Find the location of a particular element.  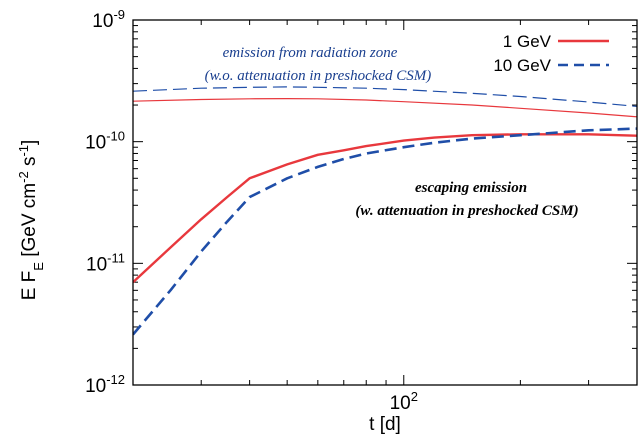

y-tick-label: 10-11 is located at coordinates (105, 262).